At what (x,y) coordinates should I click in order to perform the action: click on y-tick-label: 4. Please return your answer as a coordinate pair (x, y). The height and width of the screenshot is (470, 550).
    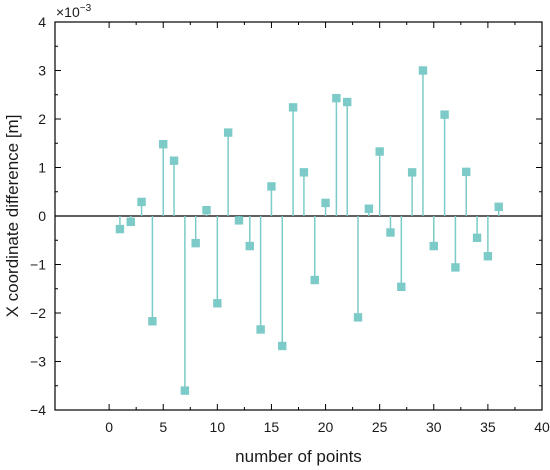
    Looking at the image, I should click on (42, 22).